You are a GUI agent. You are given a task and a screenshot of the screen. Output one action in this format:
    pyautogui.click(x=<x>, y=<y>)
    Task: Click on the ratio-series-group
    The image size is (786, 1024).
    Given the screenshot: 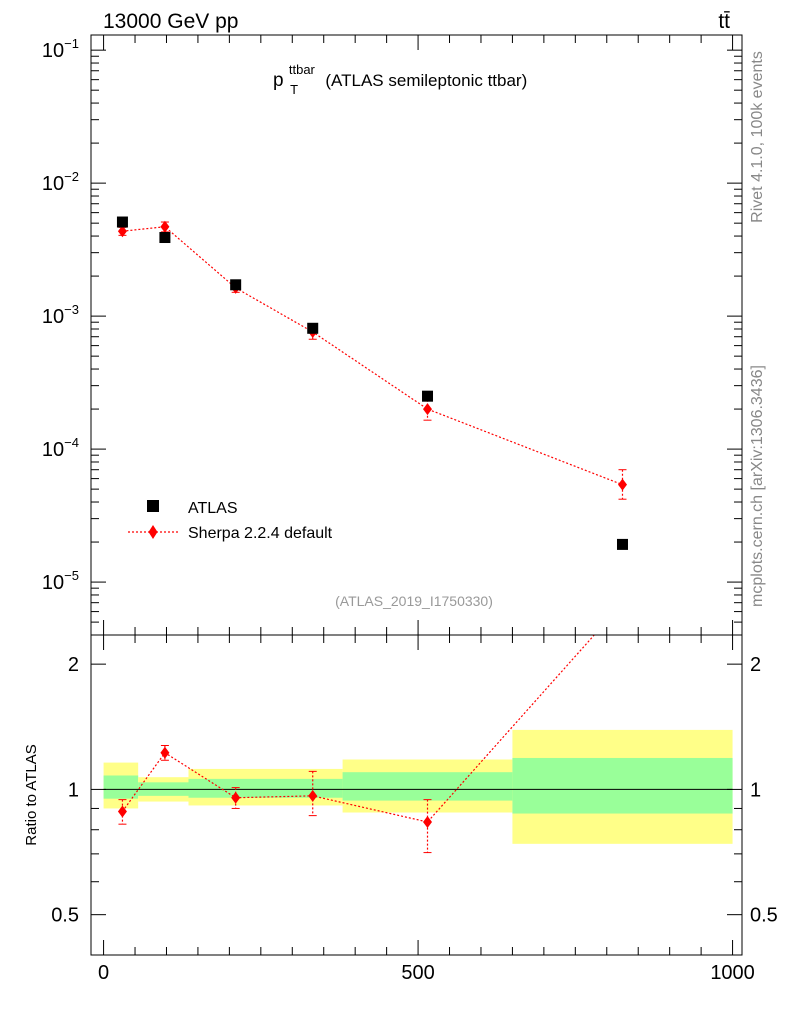 What is the action you would take?
    pyautogui.click(x=356, y=744)
    